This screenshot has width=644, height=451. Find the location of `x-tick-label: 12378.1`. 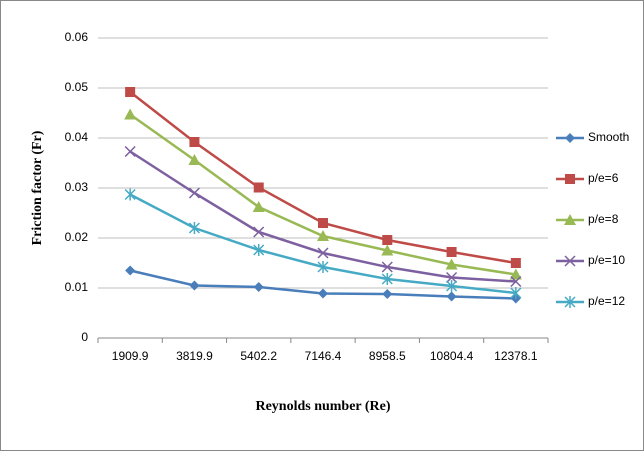

x-tick-label: 12378.1 is located at coordinates (516, 356).